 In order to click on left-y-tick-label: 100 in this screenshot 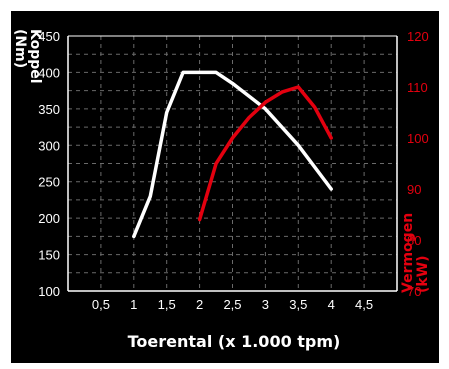, I will do `click(49, 291)`.